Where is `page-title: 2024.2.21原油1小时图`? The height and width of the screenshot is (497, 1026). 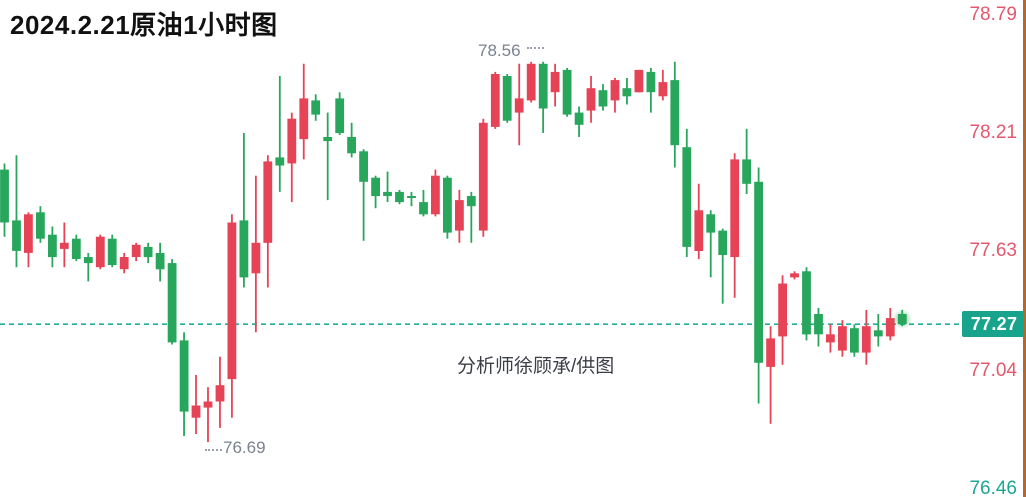
page-title: 2024.2.21原油1小时图 is located at coordinates (144, 25).